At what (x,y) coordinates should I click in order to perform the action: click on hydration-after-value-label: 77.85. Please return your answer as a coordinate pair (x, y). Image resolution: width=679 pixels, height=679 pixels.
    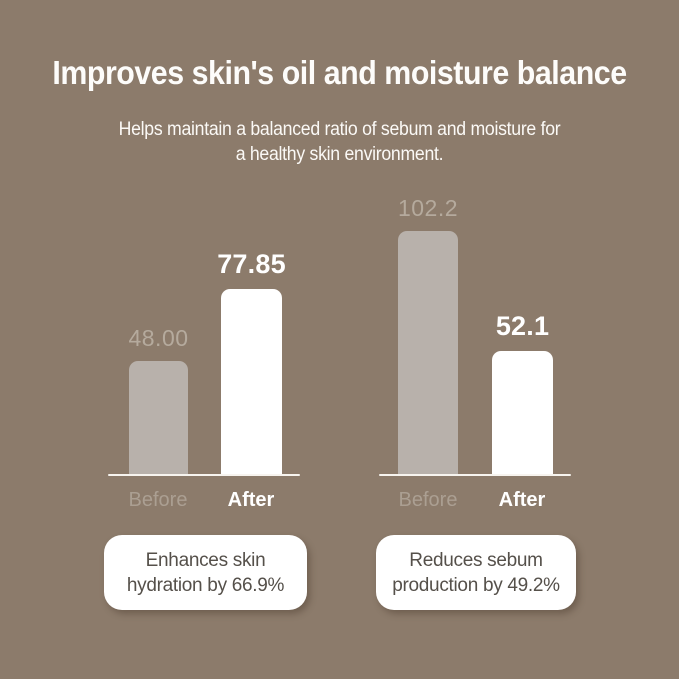
    Looking at the image, I should click on (251, 264).